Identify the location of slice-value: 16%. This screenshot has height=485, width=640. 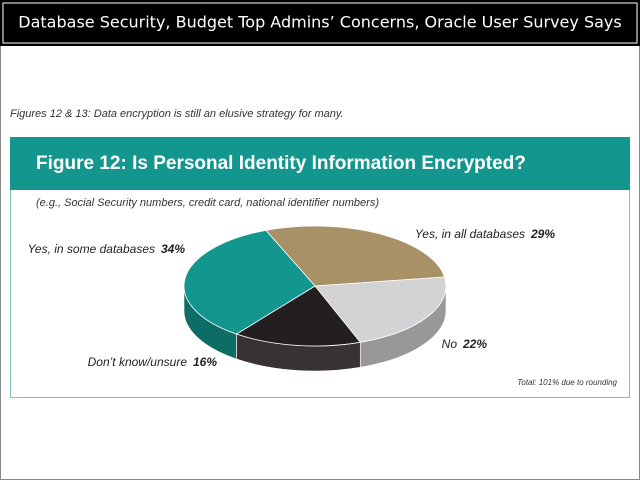
(205, 362).